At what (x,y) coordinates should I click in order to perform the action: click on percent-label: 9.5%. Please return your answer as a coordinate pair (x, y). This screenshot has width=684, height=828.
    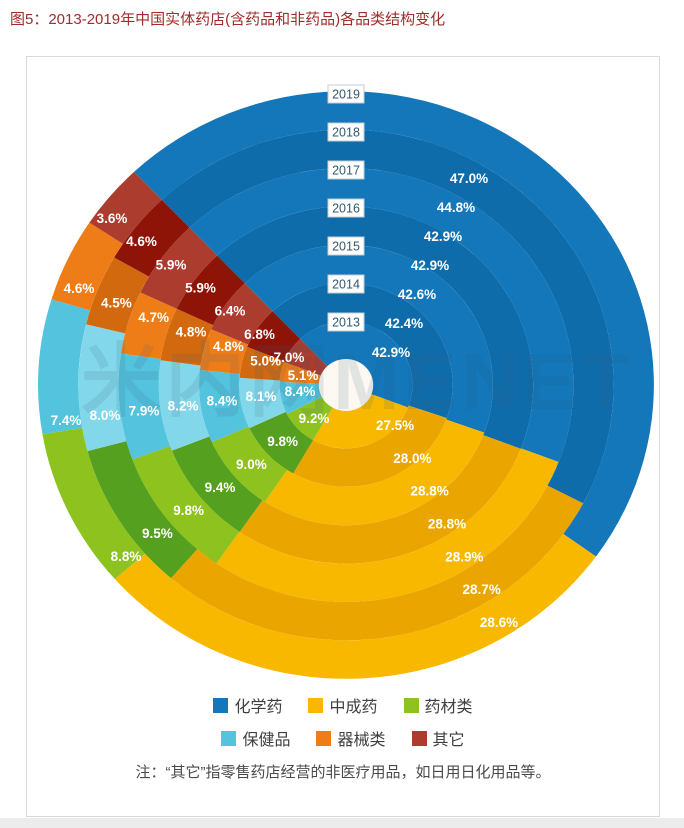
    Looking at the image, I should click on (157, 533).